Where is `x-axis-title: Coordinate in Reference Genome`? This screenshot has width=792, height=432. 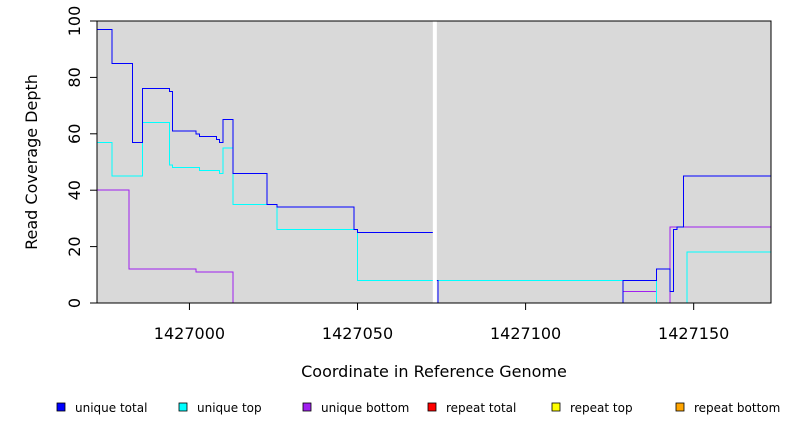 x-axis-title: Coordinate in Reference Genome is located at coordinates (434, 371).